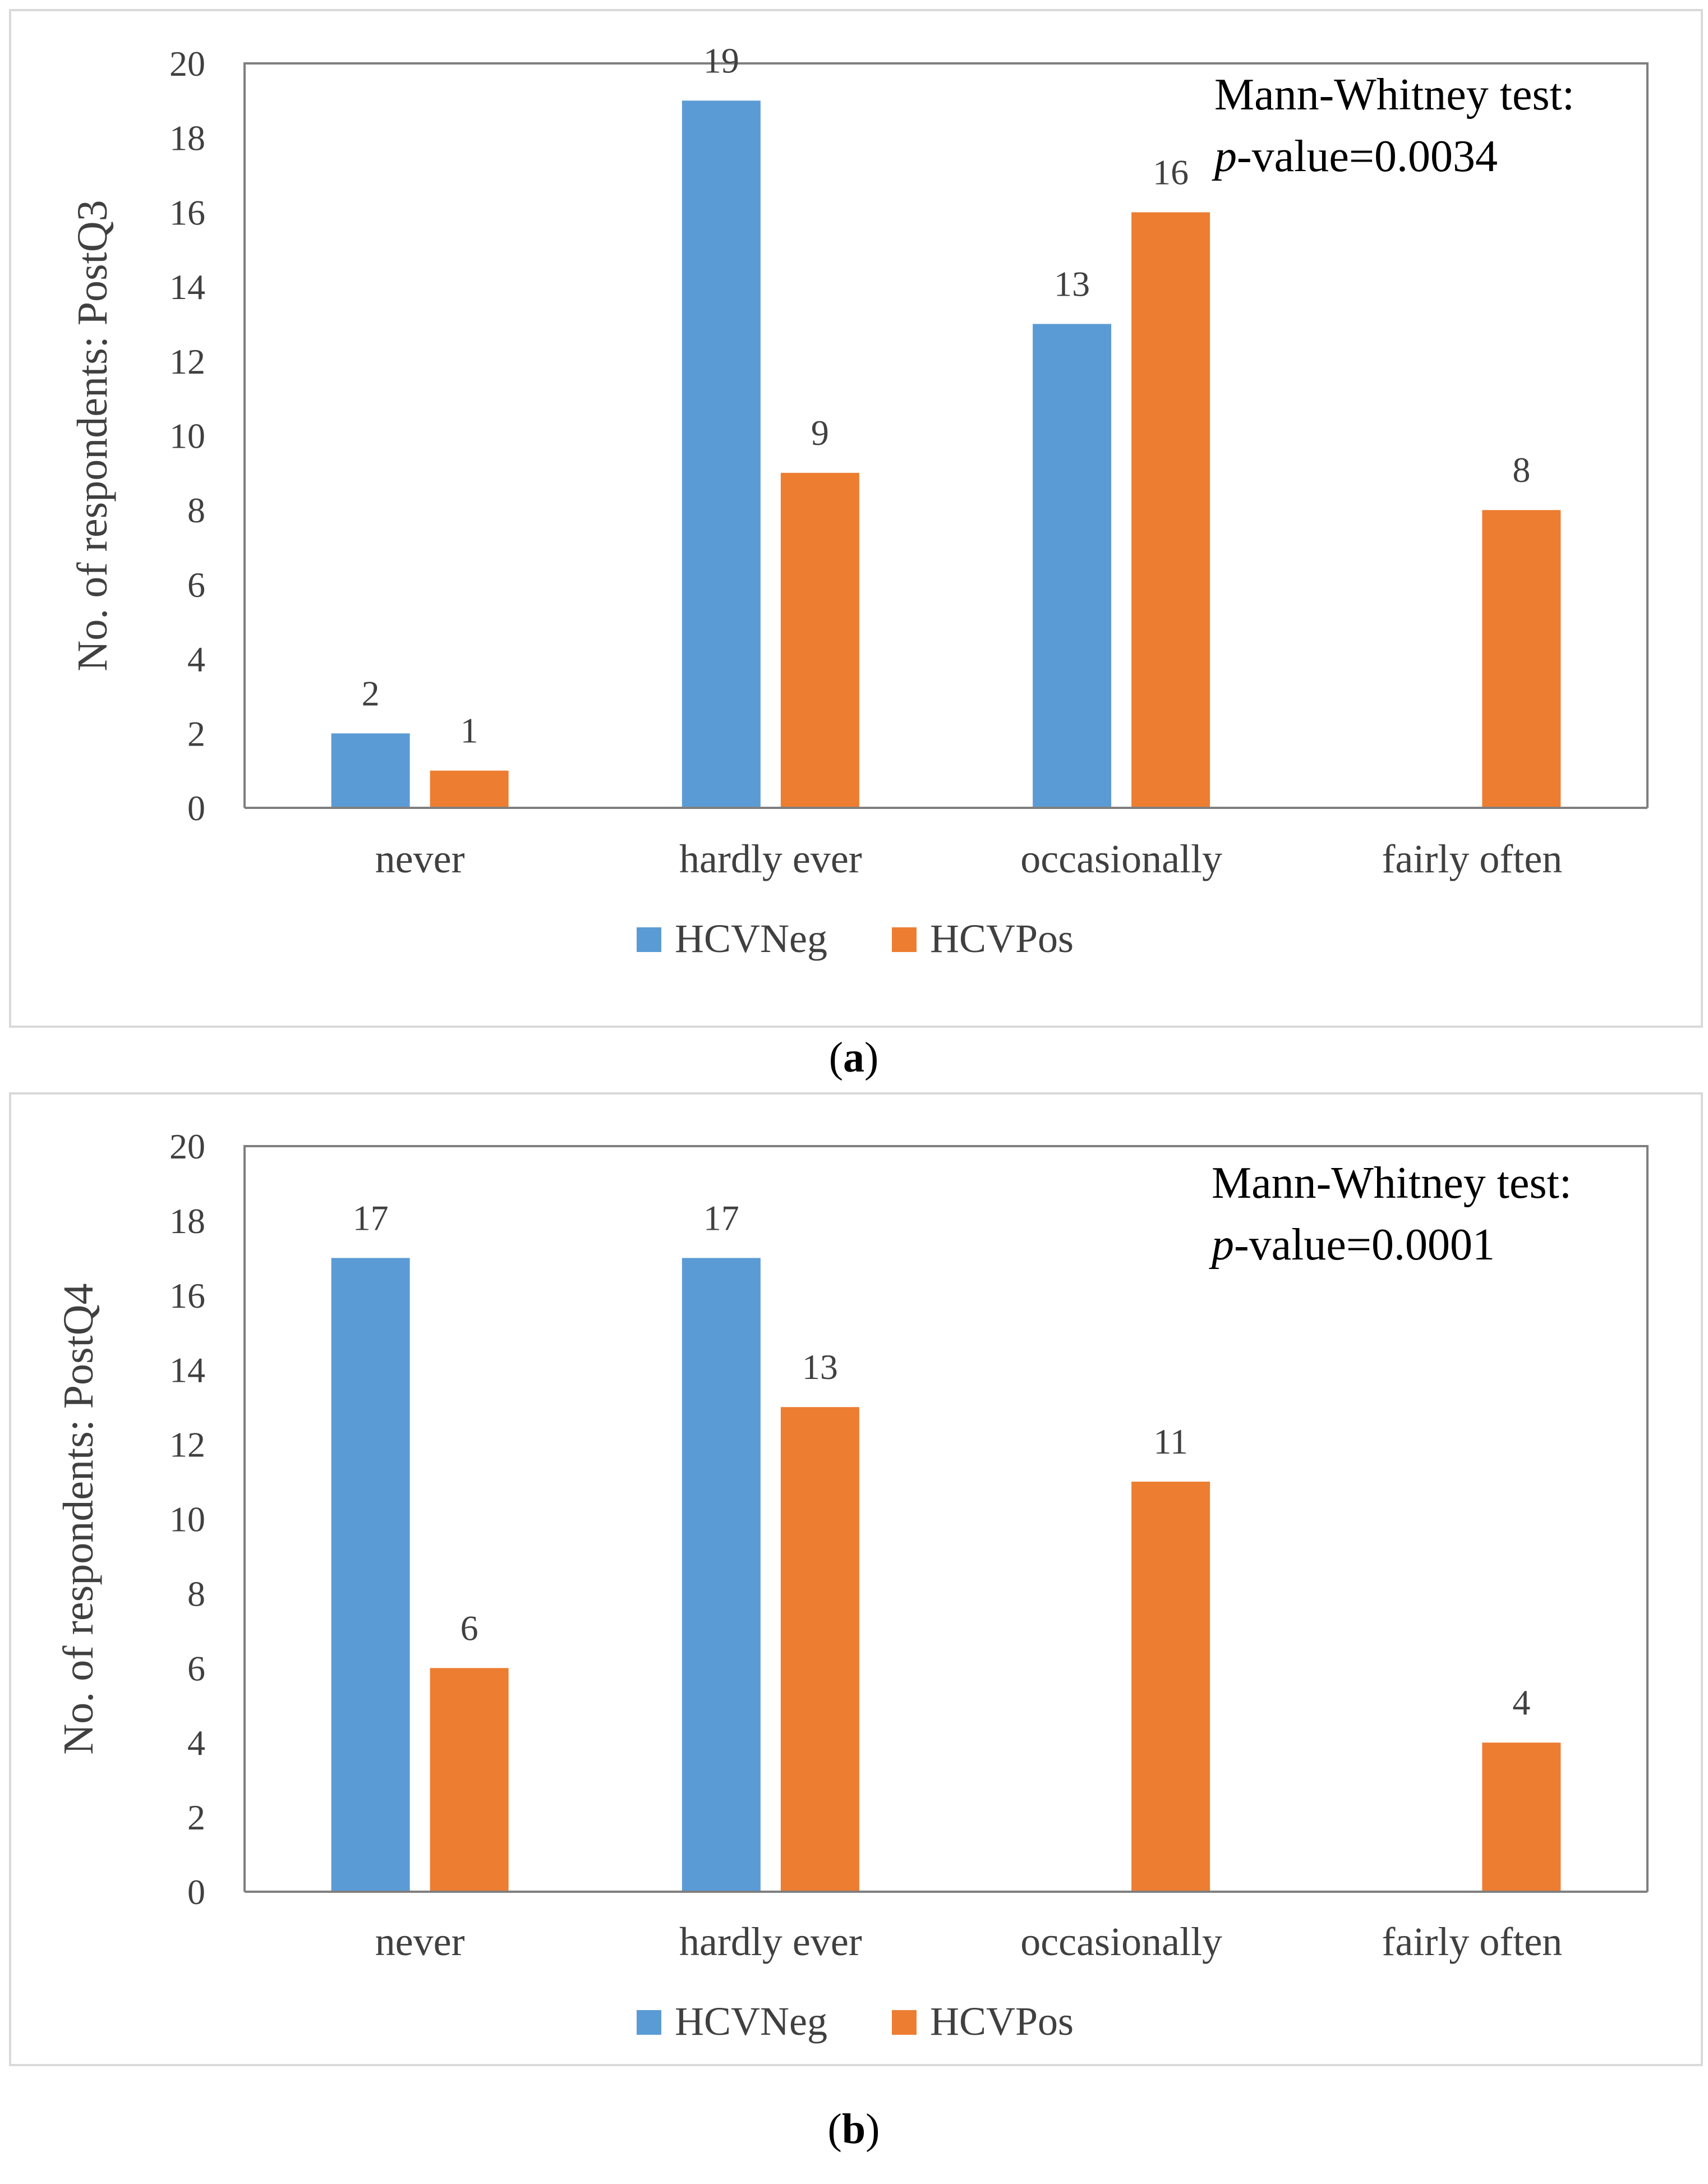  Describe the element at coordinates (1171, 1441) in the screenshot. I see `data-label: 11` at that location.